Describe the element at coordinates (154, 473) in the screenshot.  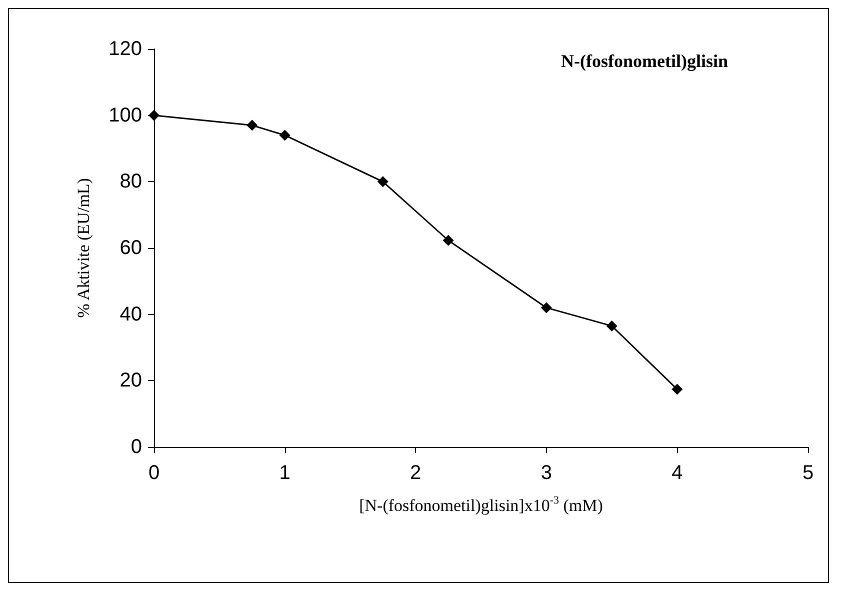
I see `x-tick-label: 0` at that location.